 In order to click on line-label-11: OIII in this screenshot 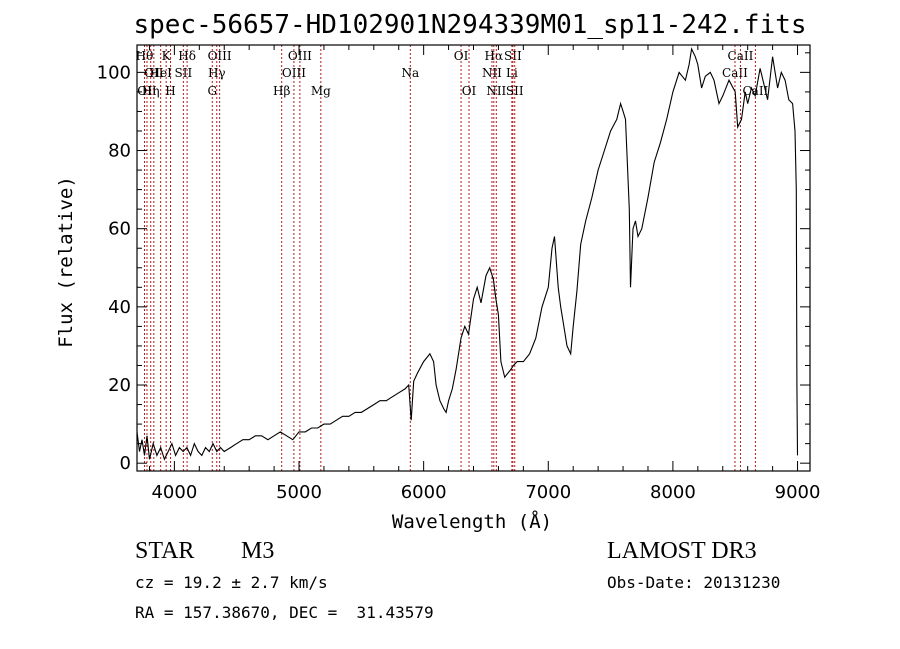, I will do `click(220, 56)`.